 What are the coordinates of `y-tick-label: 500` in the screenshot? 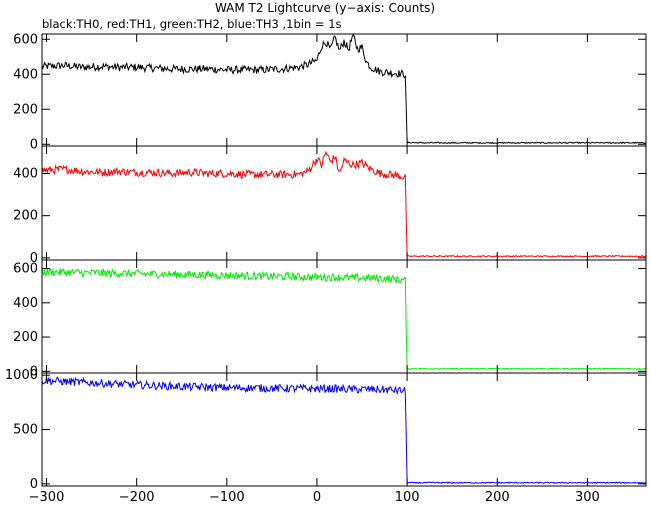 It's located at (25, 430).